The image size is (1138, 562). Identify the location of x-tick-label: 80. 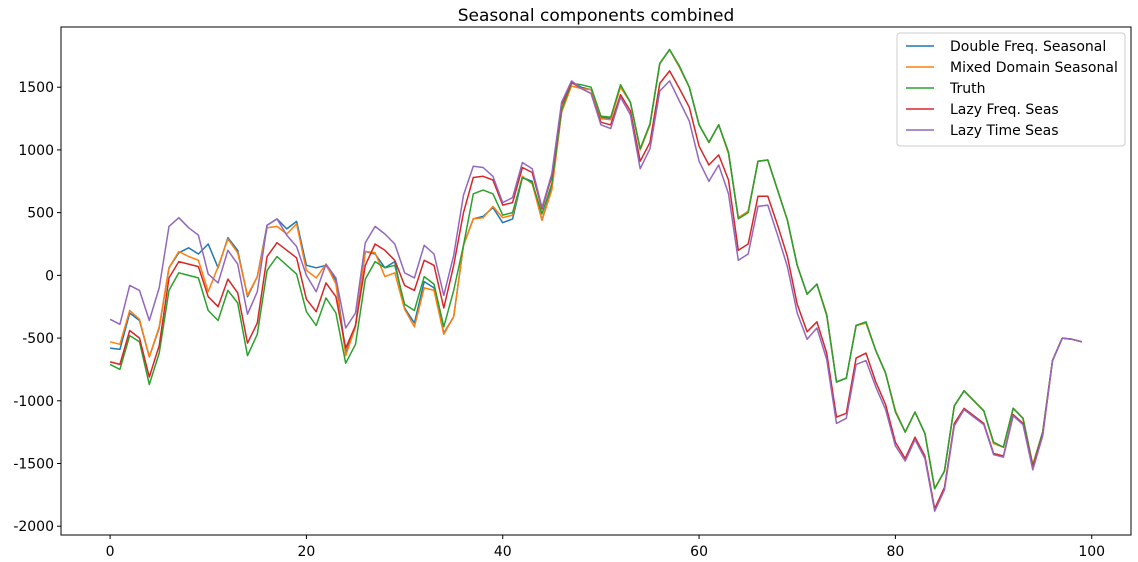
(895, 552).